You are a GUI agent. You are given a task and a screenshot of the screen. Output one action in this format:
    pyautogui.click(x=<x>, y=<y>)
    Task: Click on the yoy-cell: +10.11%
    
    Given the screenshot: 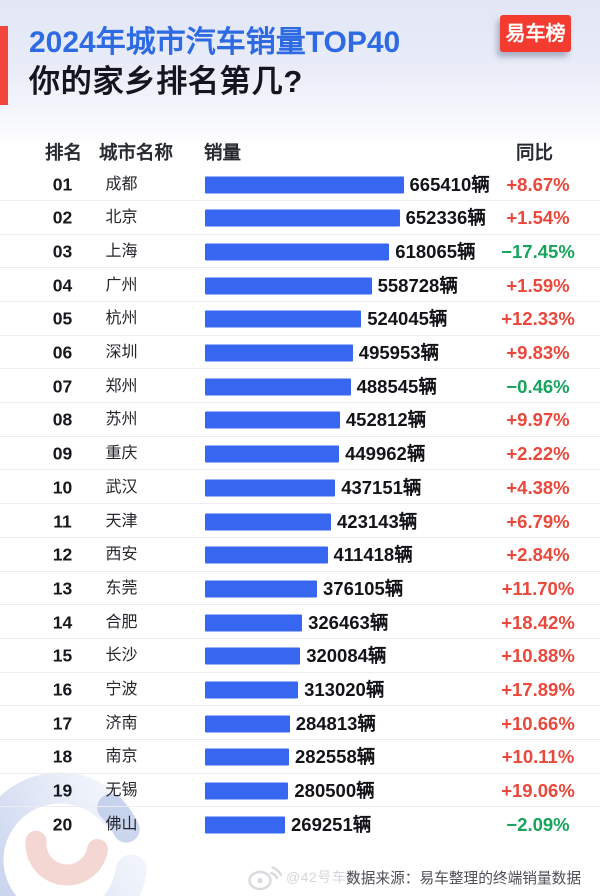 What is the action you would take?
    pyautogui.click(x=538, y=757)
    